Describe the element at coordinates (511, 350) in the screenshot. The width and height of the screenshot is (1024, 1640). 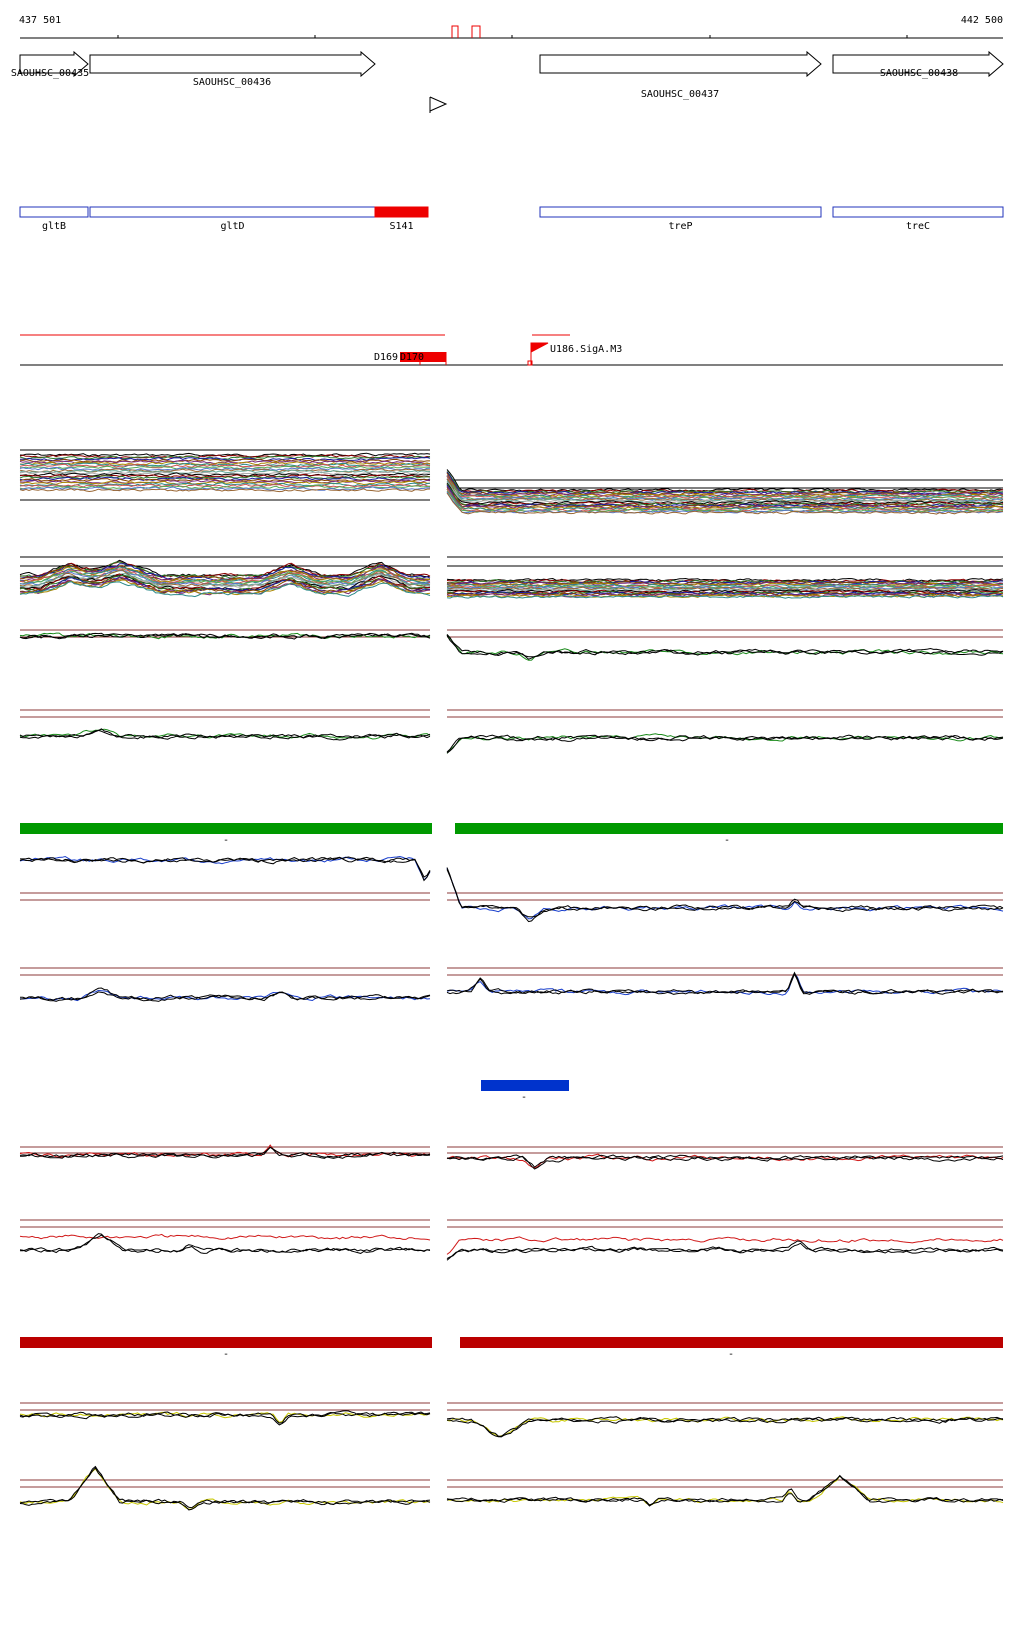
I see `feature-track: D169 D170 U186.SigA.M3` at that location.